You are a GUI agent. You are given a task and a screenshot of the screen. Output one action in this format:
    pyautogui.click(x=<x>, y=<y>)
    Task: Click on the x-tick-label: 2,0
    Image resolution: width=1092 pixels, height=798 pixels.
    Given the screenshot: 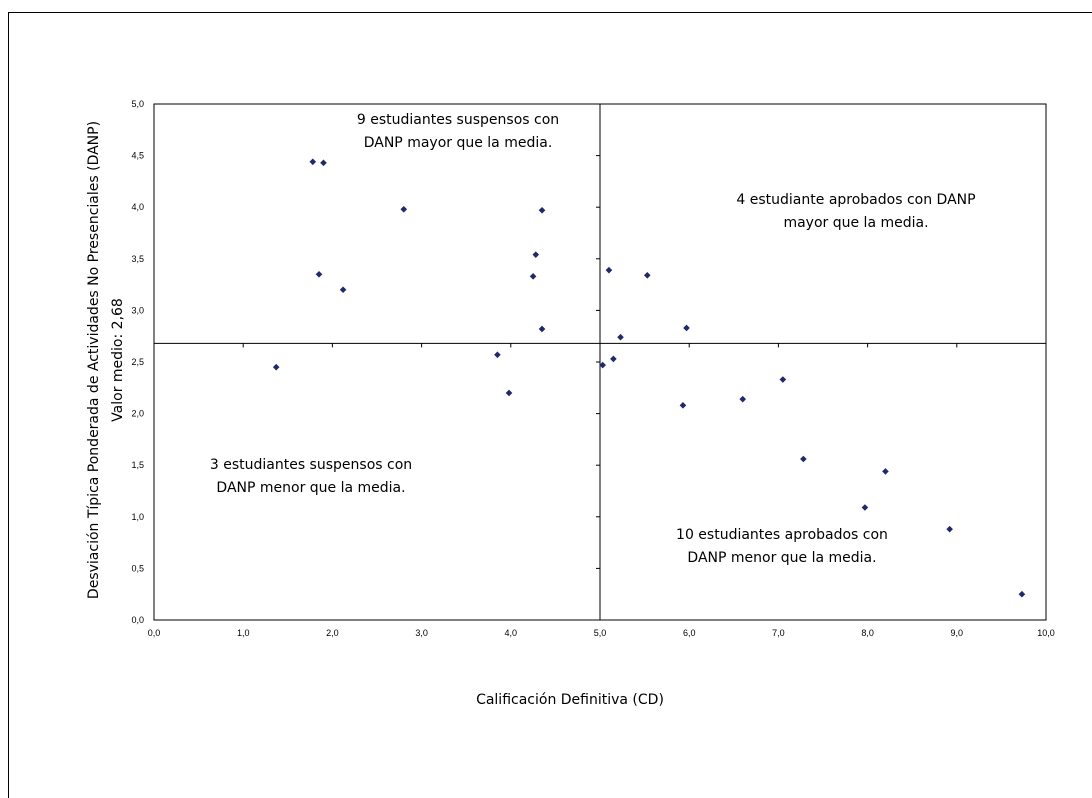 What is the action you would take?
    pyautogui.click(x=332, y=633)
    